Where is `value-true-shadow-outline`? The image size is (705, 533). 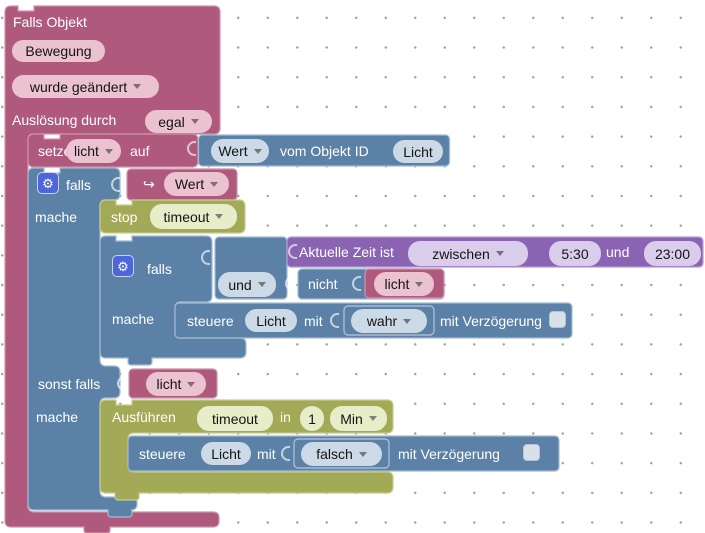 value-true-shadow-outline is located at coordinates (389, 320).